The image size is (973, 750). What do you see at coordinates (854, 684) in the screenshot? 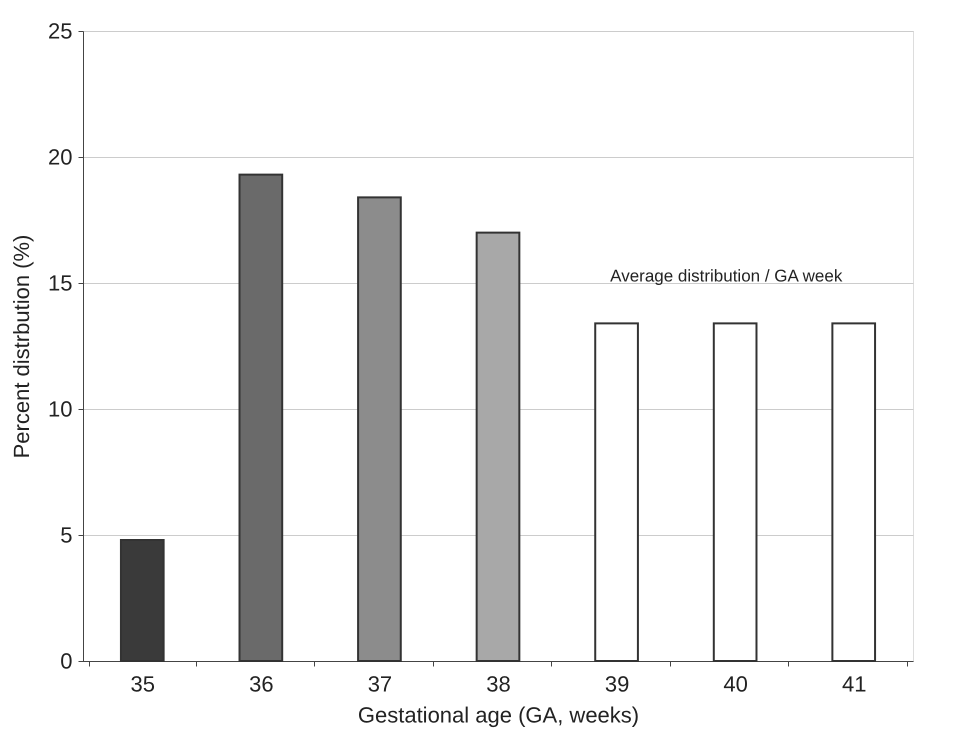
I see `x-tick-label: 41` at bounding box center [854, 684].